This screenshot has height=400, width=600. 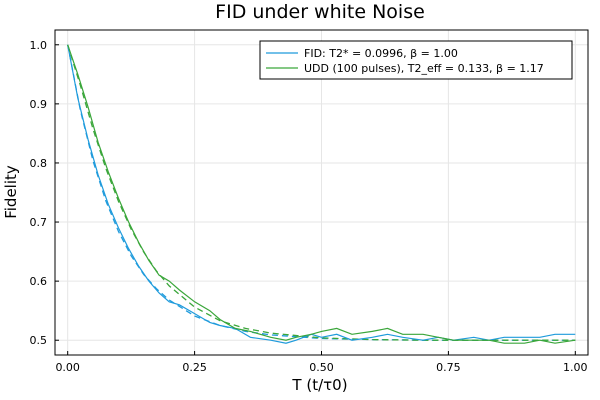 What do you see at coordinates (321, 367) in the screenshot?
I see `x-tick-label: 0.50` at bounding box center [321, 367].